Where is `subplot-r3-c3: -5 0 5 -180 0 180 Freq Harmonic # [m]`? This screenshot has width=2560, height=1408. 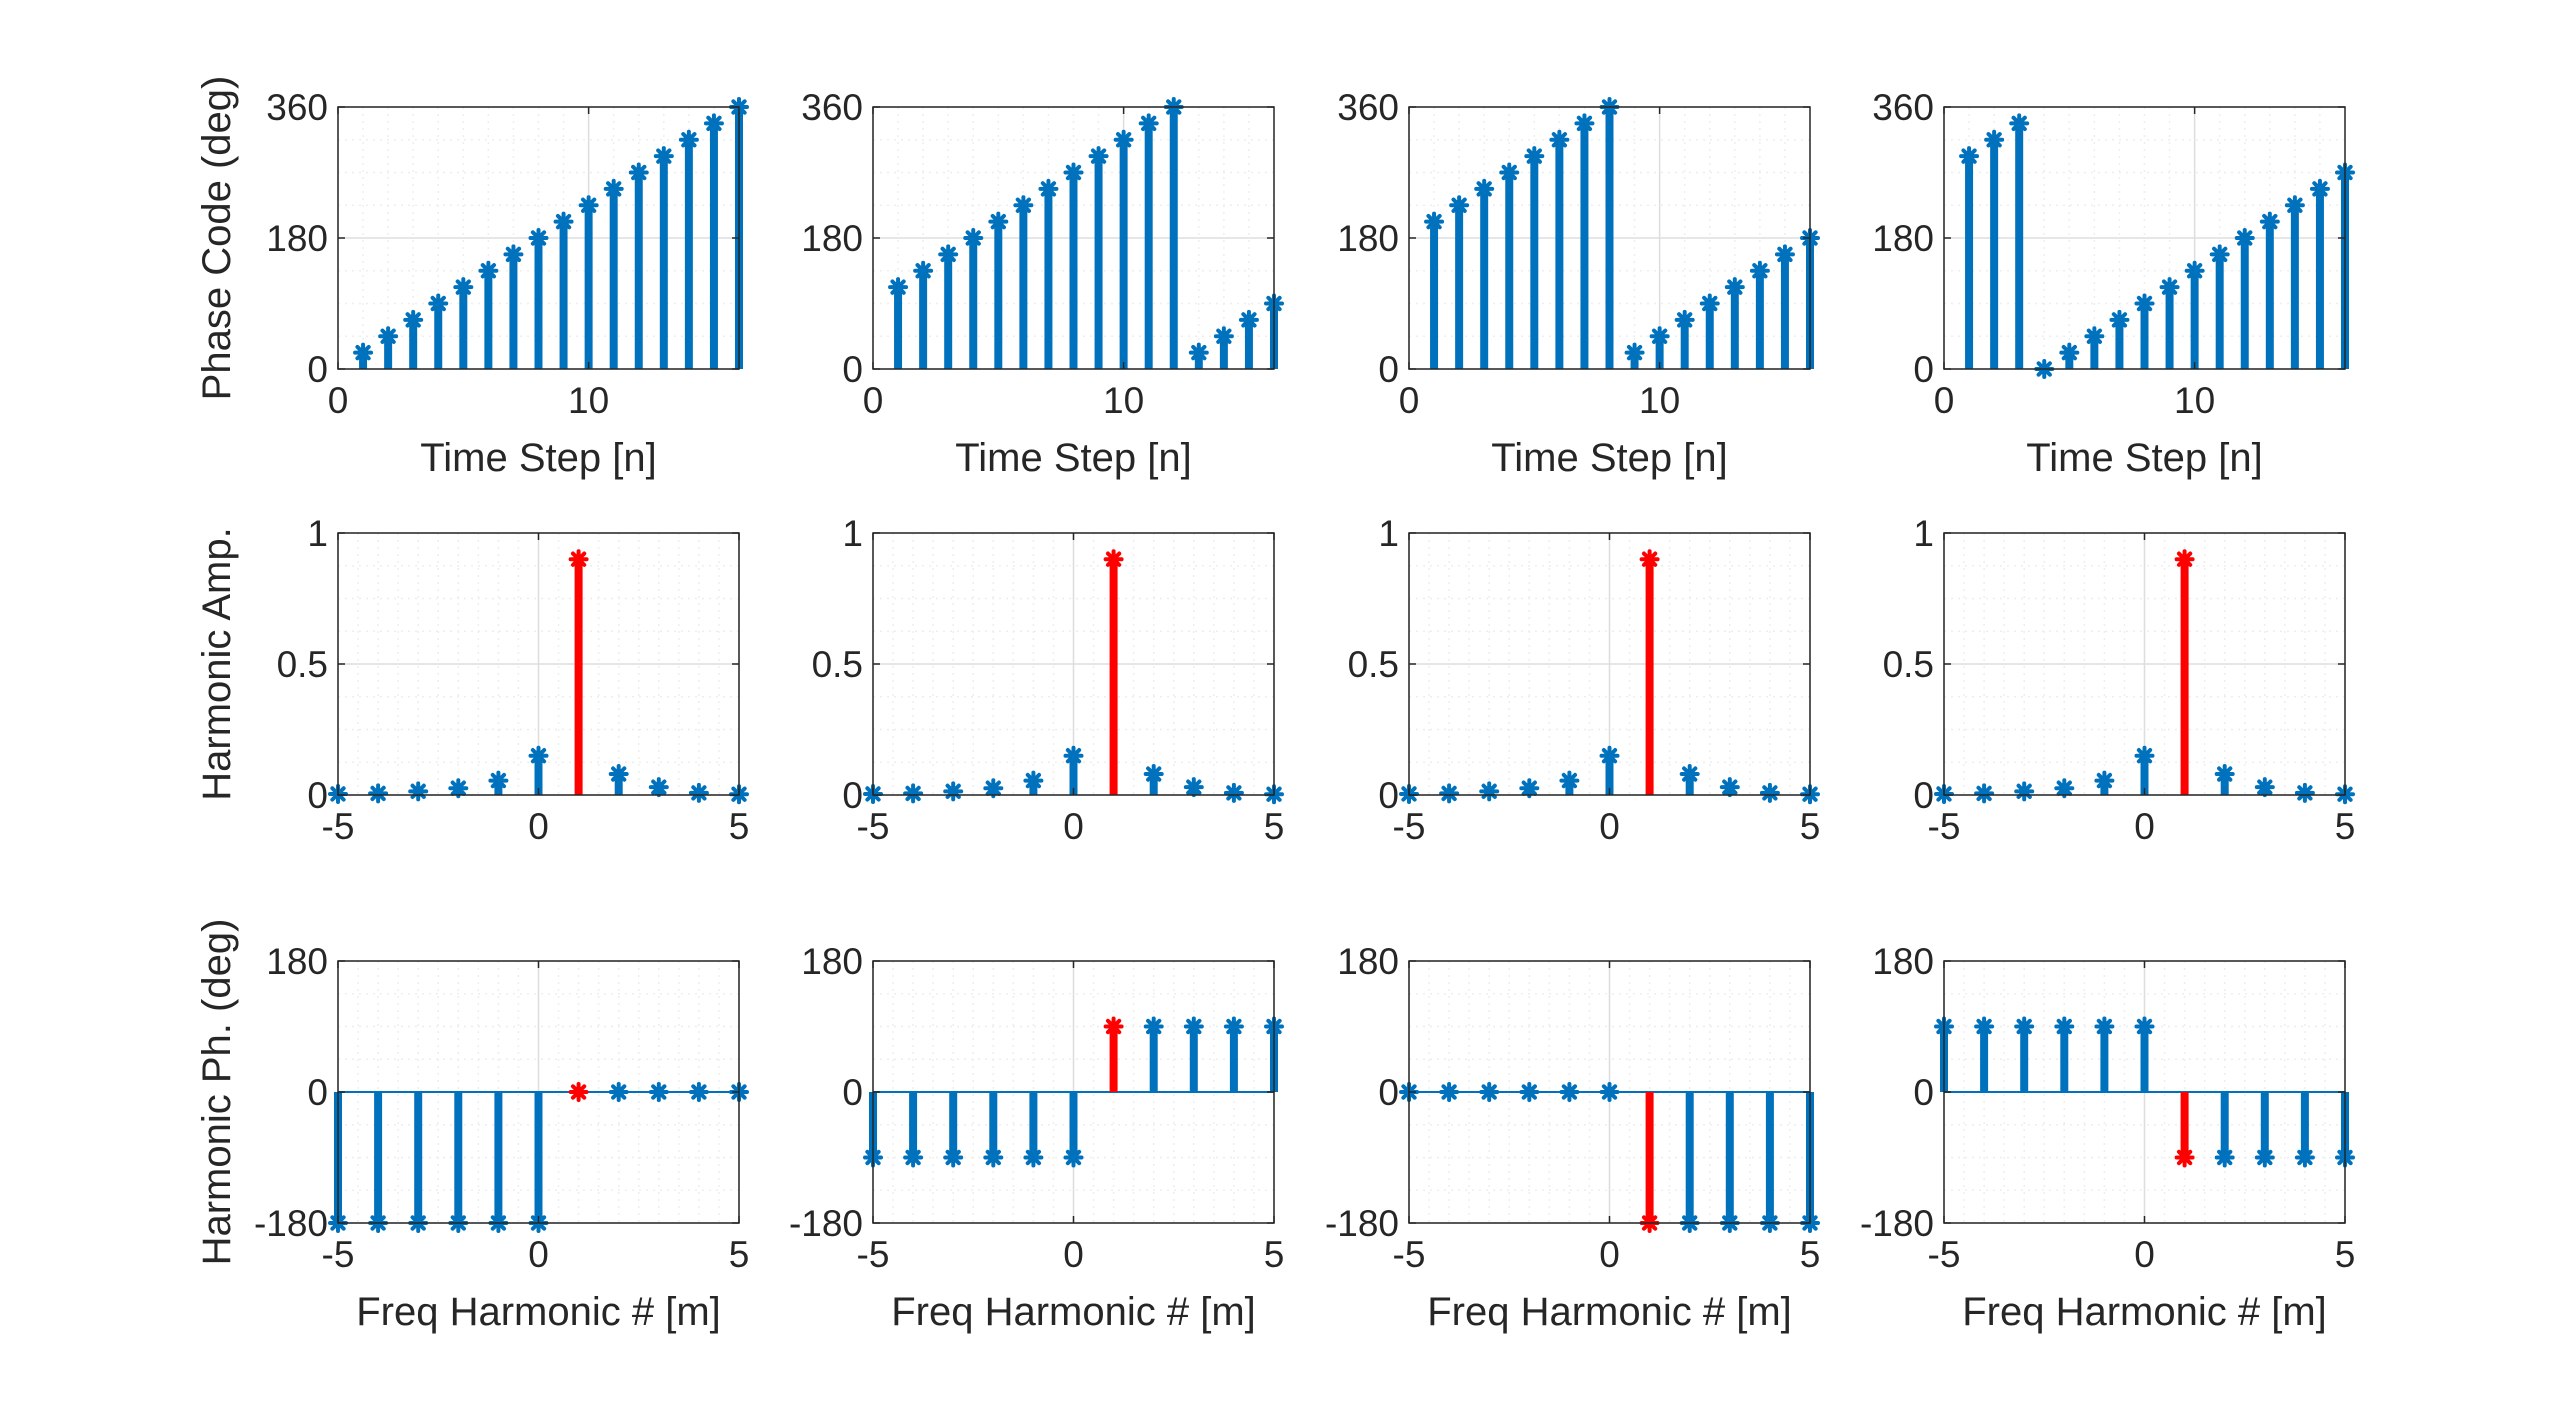 subplot-r3-c3: -5 0 5 -180 0 180 Freq Harmonic # [m] is located at coordinates (1572, 1137).